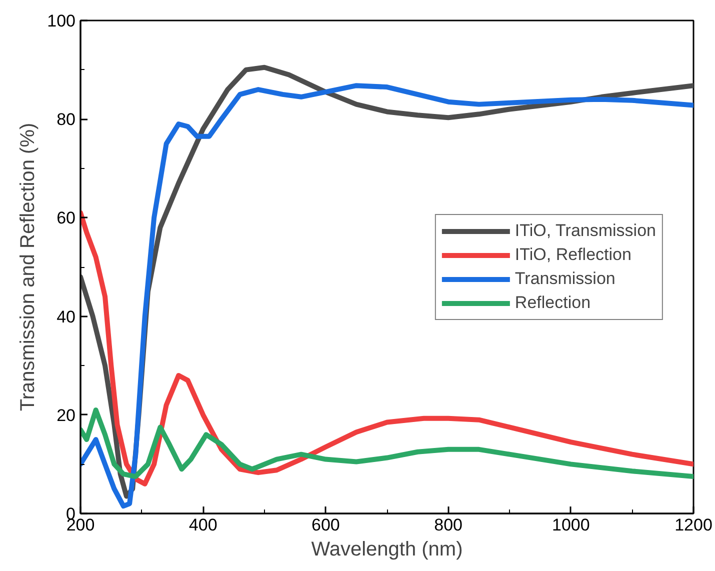 This screenshot has height=571, width=715. Describe the element at coordinates (61, 21) in the screenshot. I see `y-tick-label: 100` at that location.